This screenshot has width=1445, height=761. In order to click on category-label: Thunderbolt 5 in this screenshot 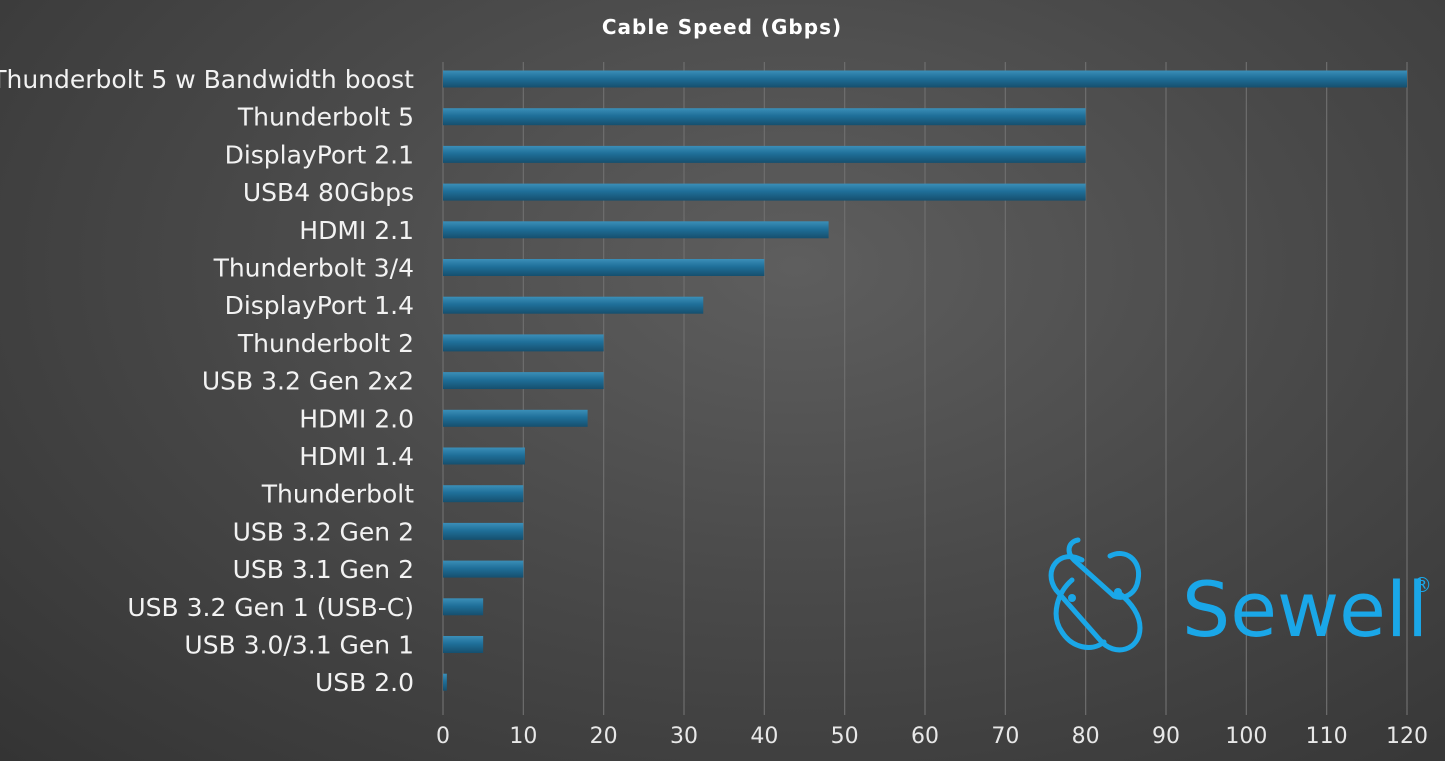, I will do `click(325, 117)`.